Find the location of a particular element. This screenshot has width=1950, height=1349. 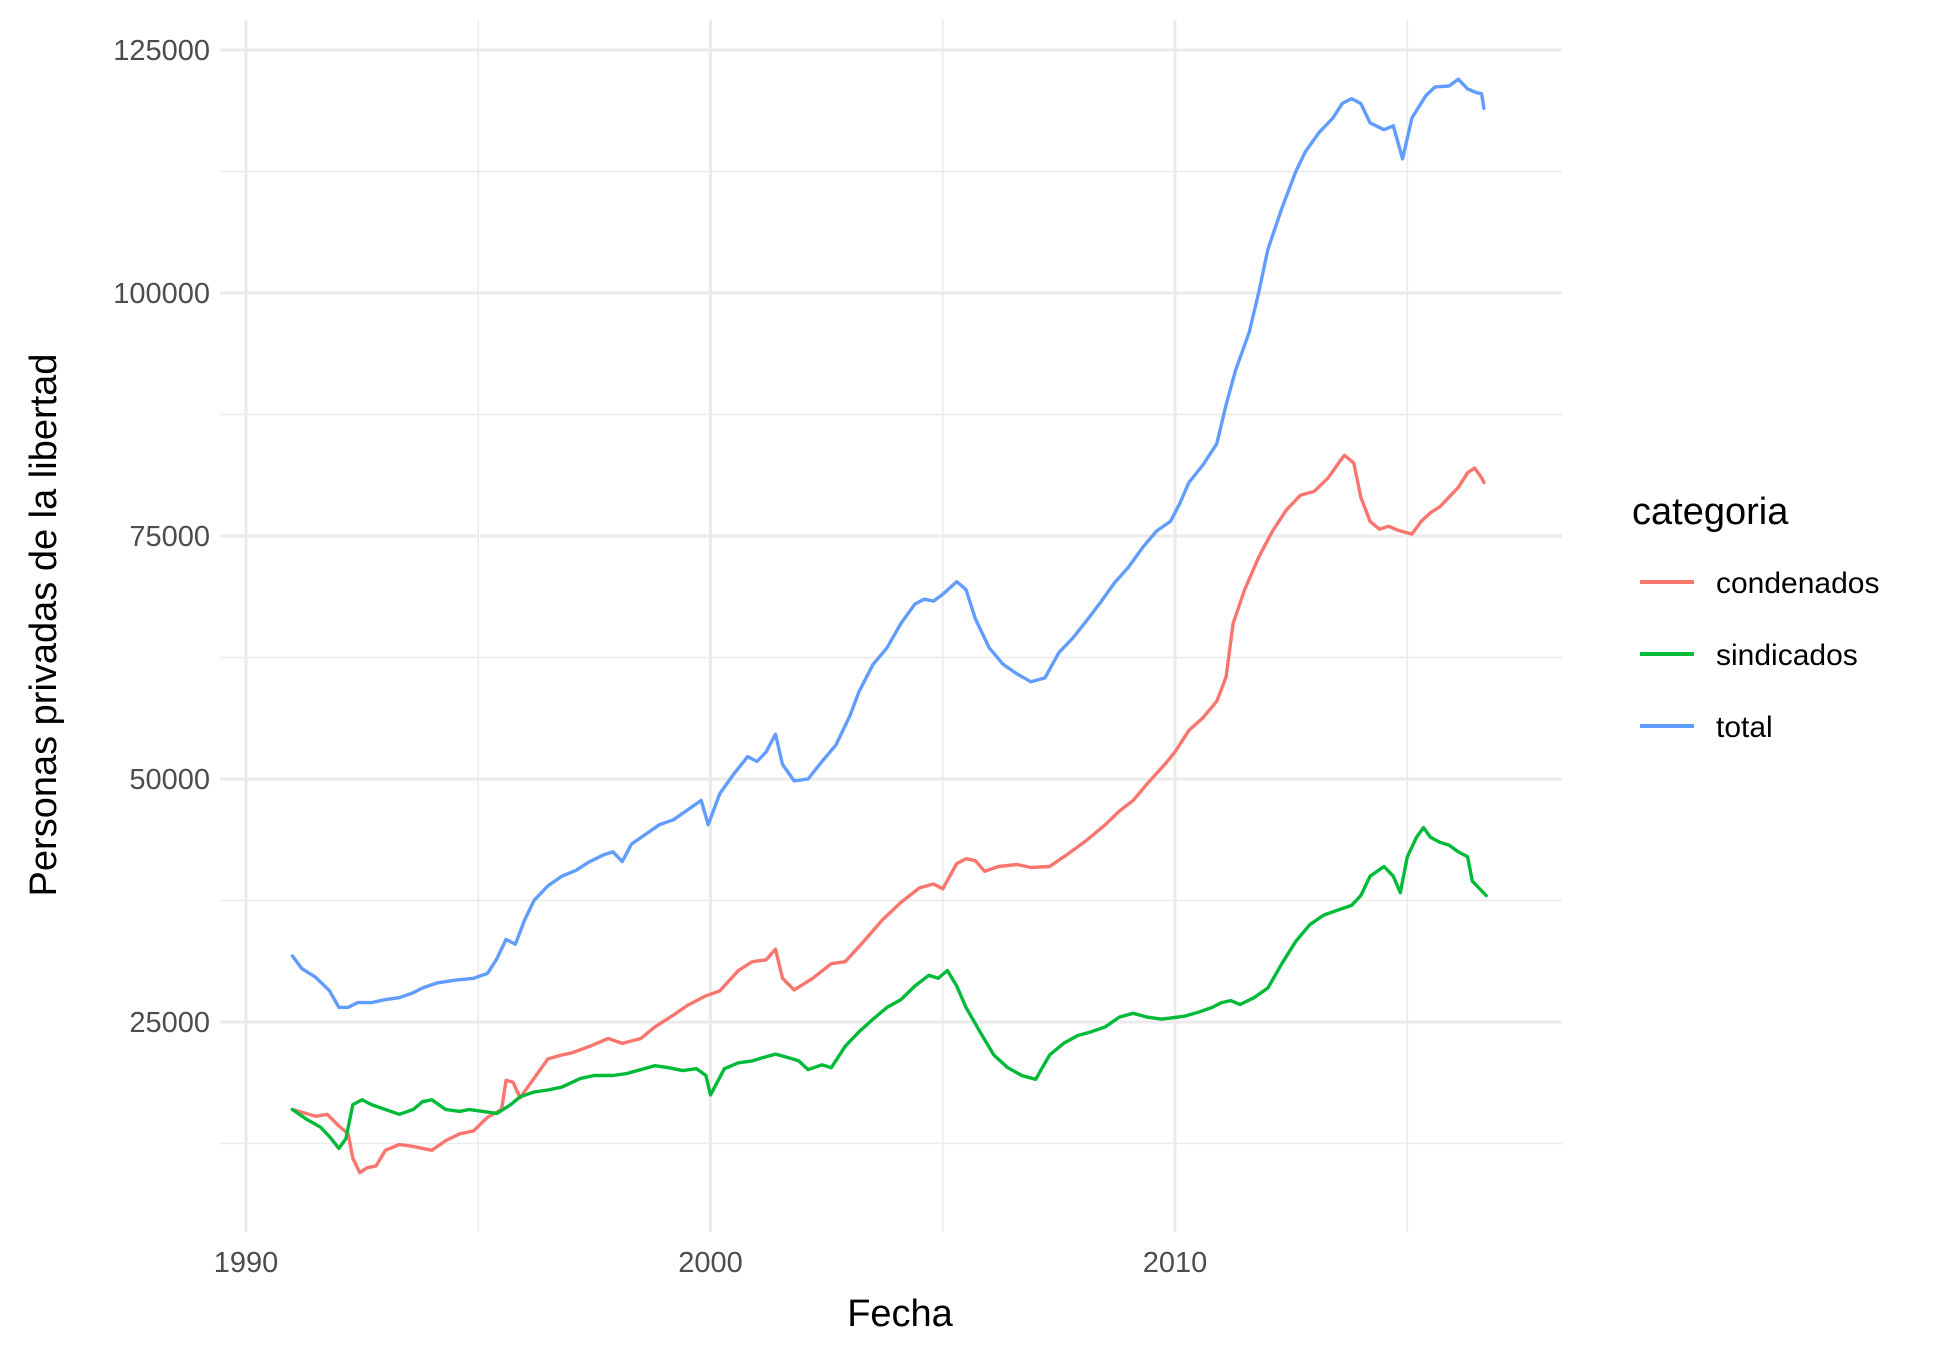

legend-label-condenados: condenados is located at coordinates (1797, 583).